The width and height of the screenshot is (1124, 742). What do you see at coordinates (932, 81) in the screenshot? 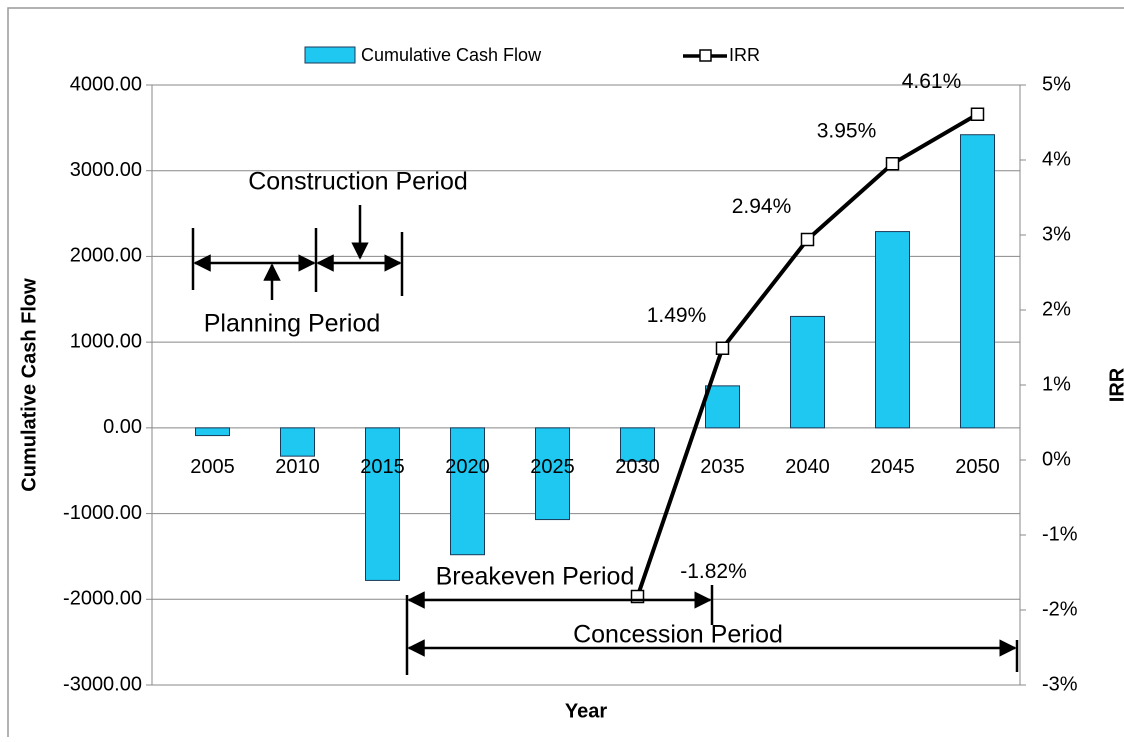
I see `data-label: 4.61%` at bounding box center [932, 81].